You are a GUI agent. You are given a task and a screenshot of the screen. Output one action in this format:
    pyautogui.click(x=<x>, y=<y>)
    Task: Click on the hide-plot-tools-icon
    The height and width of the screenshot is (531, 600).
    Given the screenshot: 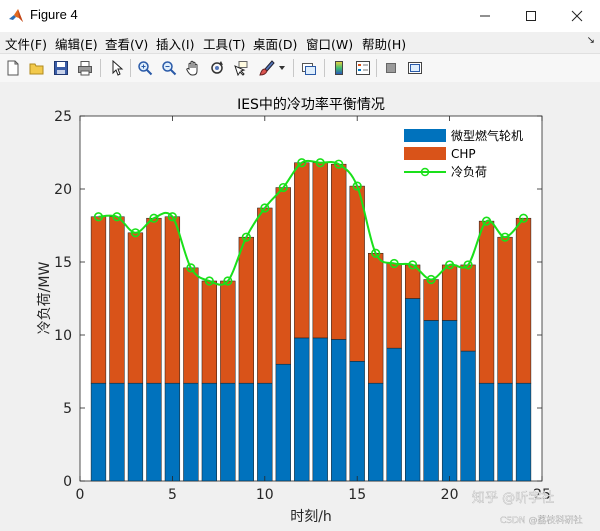 What is the action you would take?
    pyautogui.click(x=391, y=68)
    